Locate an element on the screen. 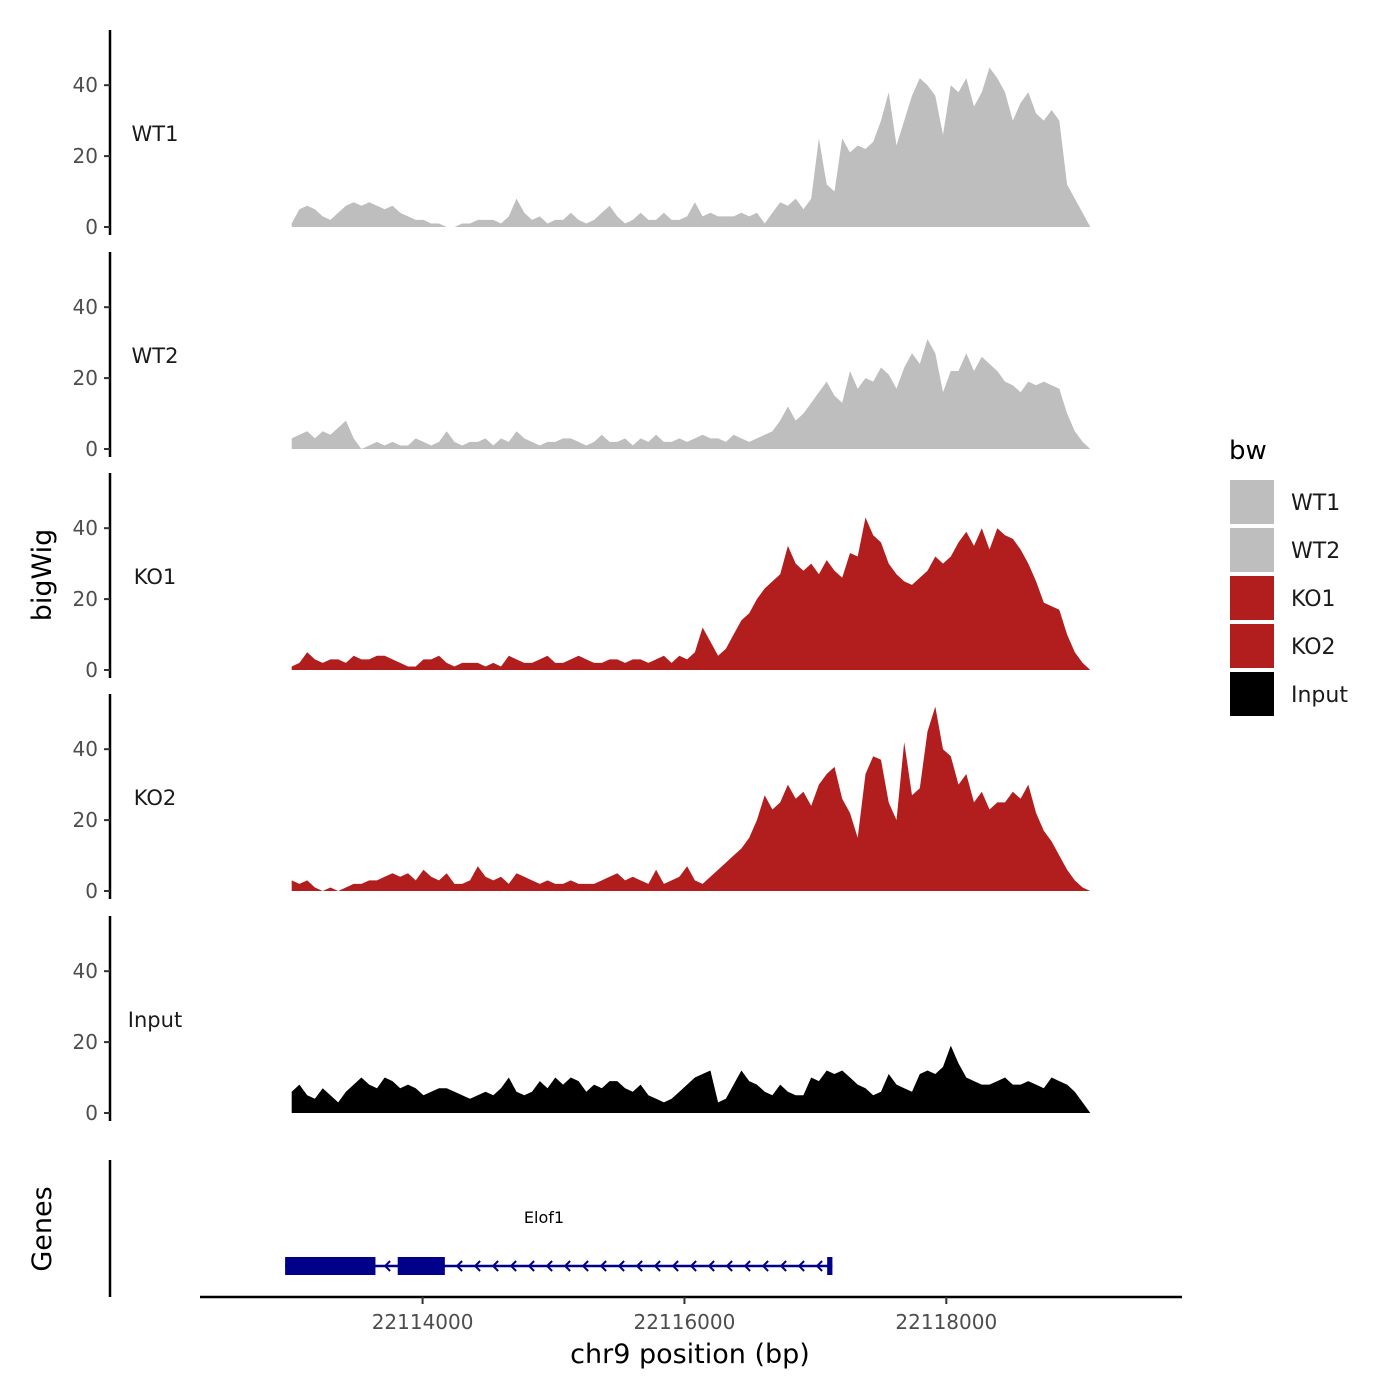 Image resolution: width=1400 pixels, height=1400 pixels. legend-swatch-wt1 is located at coordinates (1252, 502).